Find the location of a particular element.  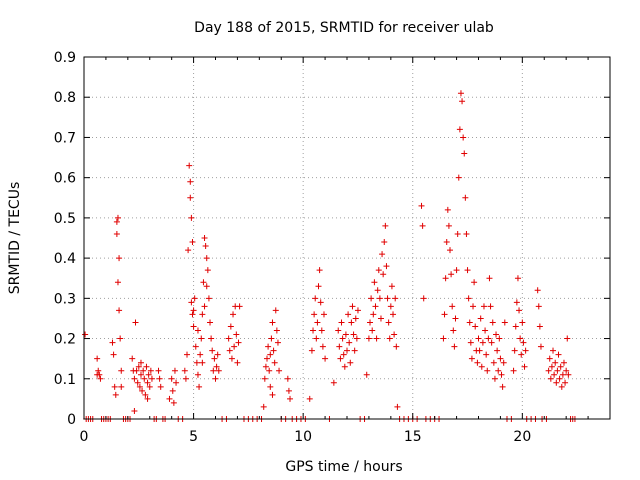

y-tick-labels: 0 0.1 0.2 0.3 0.4 0.5 0.6 0.7 0.8 0.9 is located at coordinates (65, 239).